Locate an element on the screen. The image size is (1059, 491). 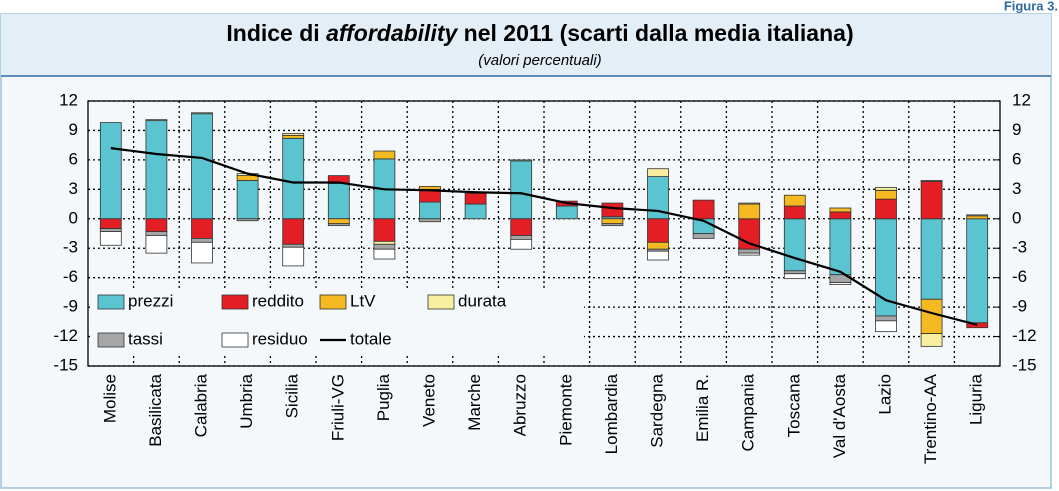
x-tick-label: Abruzzo is located at coordinates (520, 405).